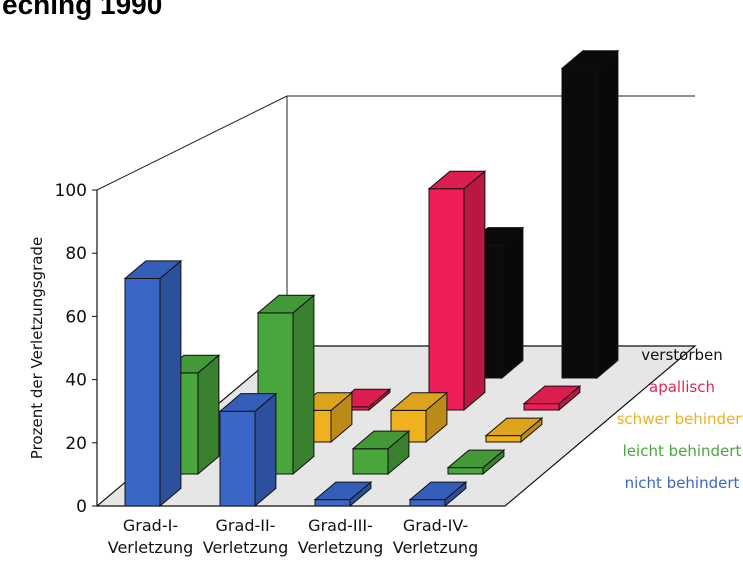 This screenshot has width=743, height=580. I want to click on x-tick-label: Grad-III-, so click(340, 525).